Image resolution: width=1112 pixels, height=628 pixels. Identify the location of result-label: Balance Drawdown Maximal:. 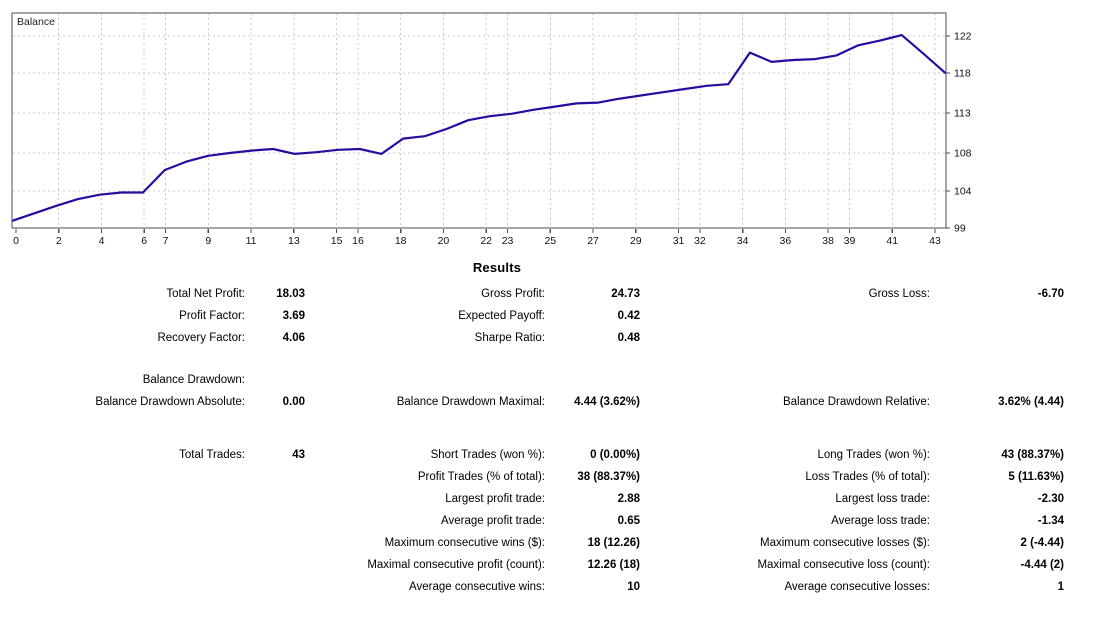
(470, 402).